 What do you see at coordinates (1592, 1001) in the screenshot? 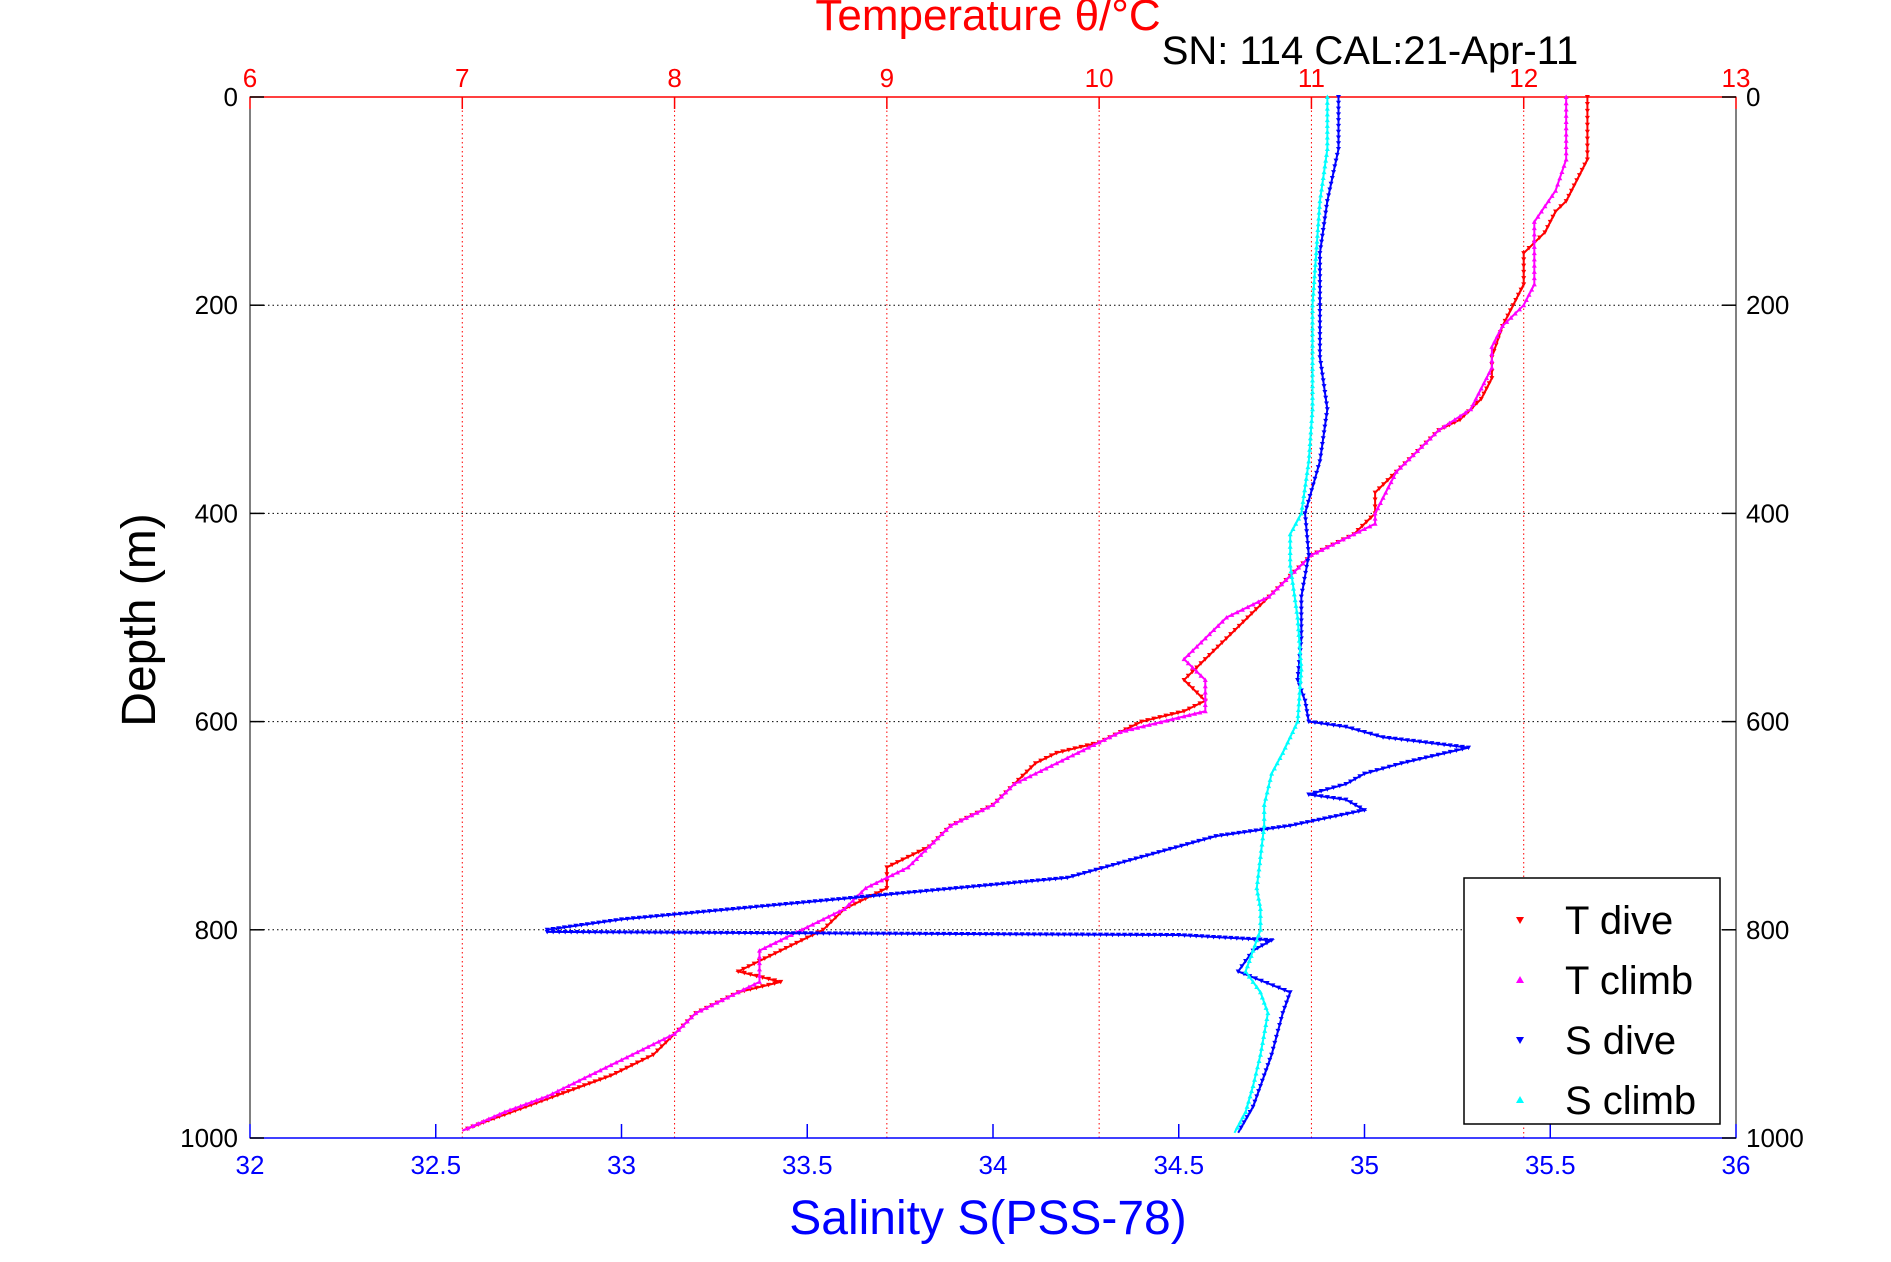
I see `legend-box` at bounding box center [1592, 1001].